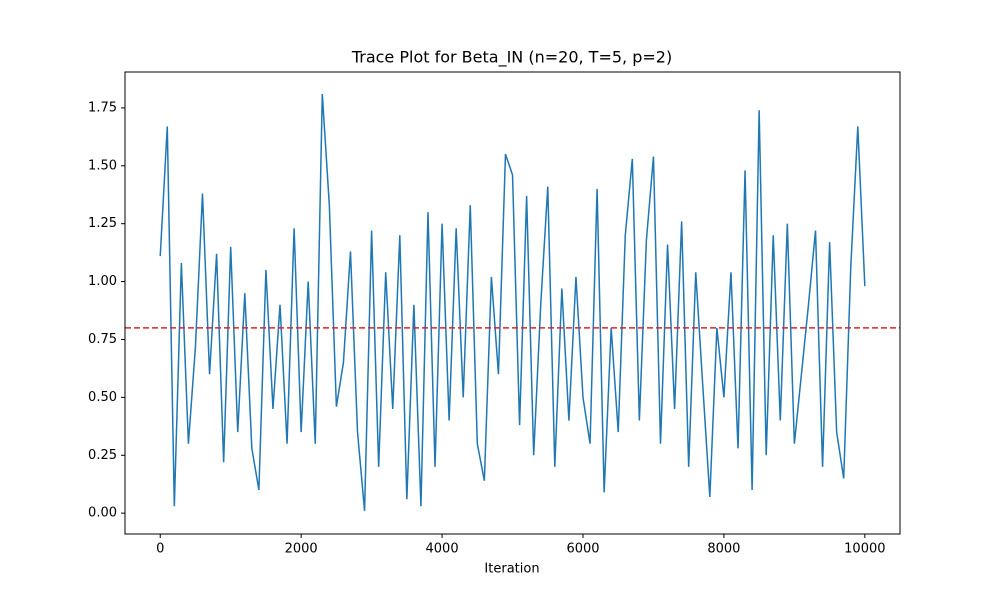 The width and height of the screenshot is (1000, 600). Describe the element at coordinates (102, 513) in the screenshot. I see `y-tick-label: 0.00` at that location.